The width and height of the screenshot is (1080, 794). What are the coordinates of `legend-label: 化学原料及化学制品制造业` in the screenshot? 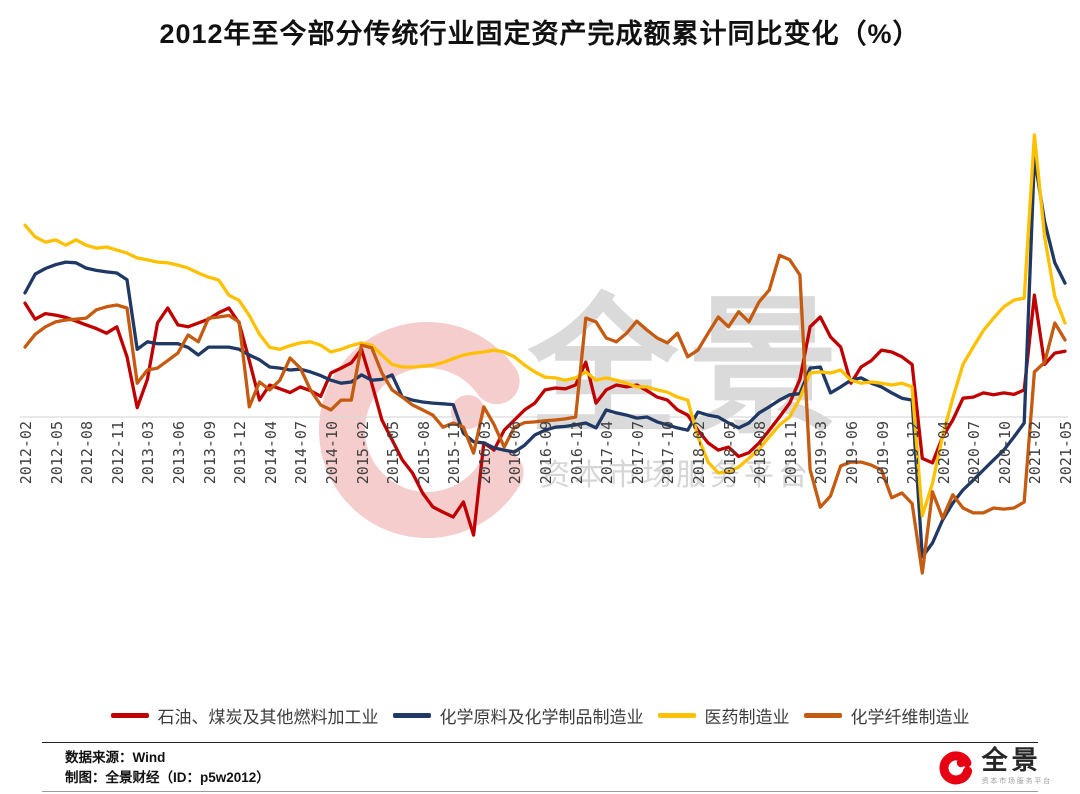 It's located at (541, 717).